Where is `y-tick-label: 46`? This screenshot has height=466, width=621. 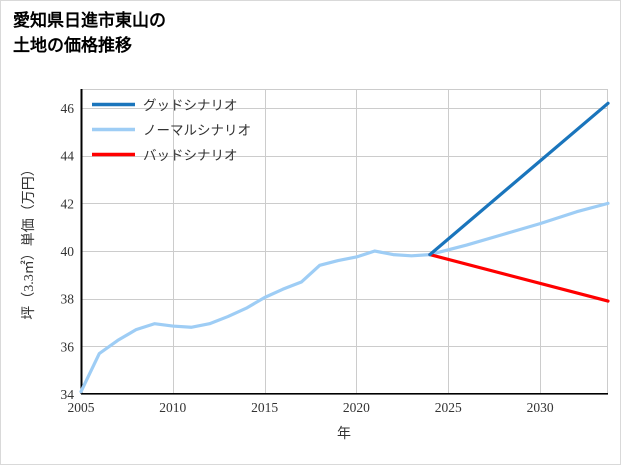 y-tick-label: 46 is located at coordinates (68, 108).